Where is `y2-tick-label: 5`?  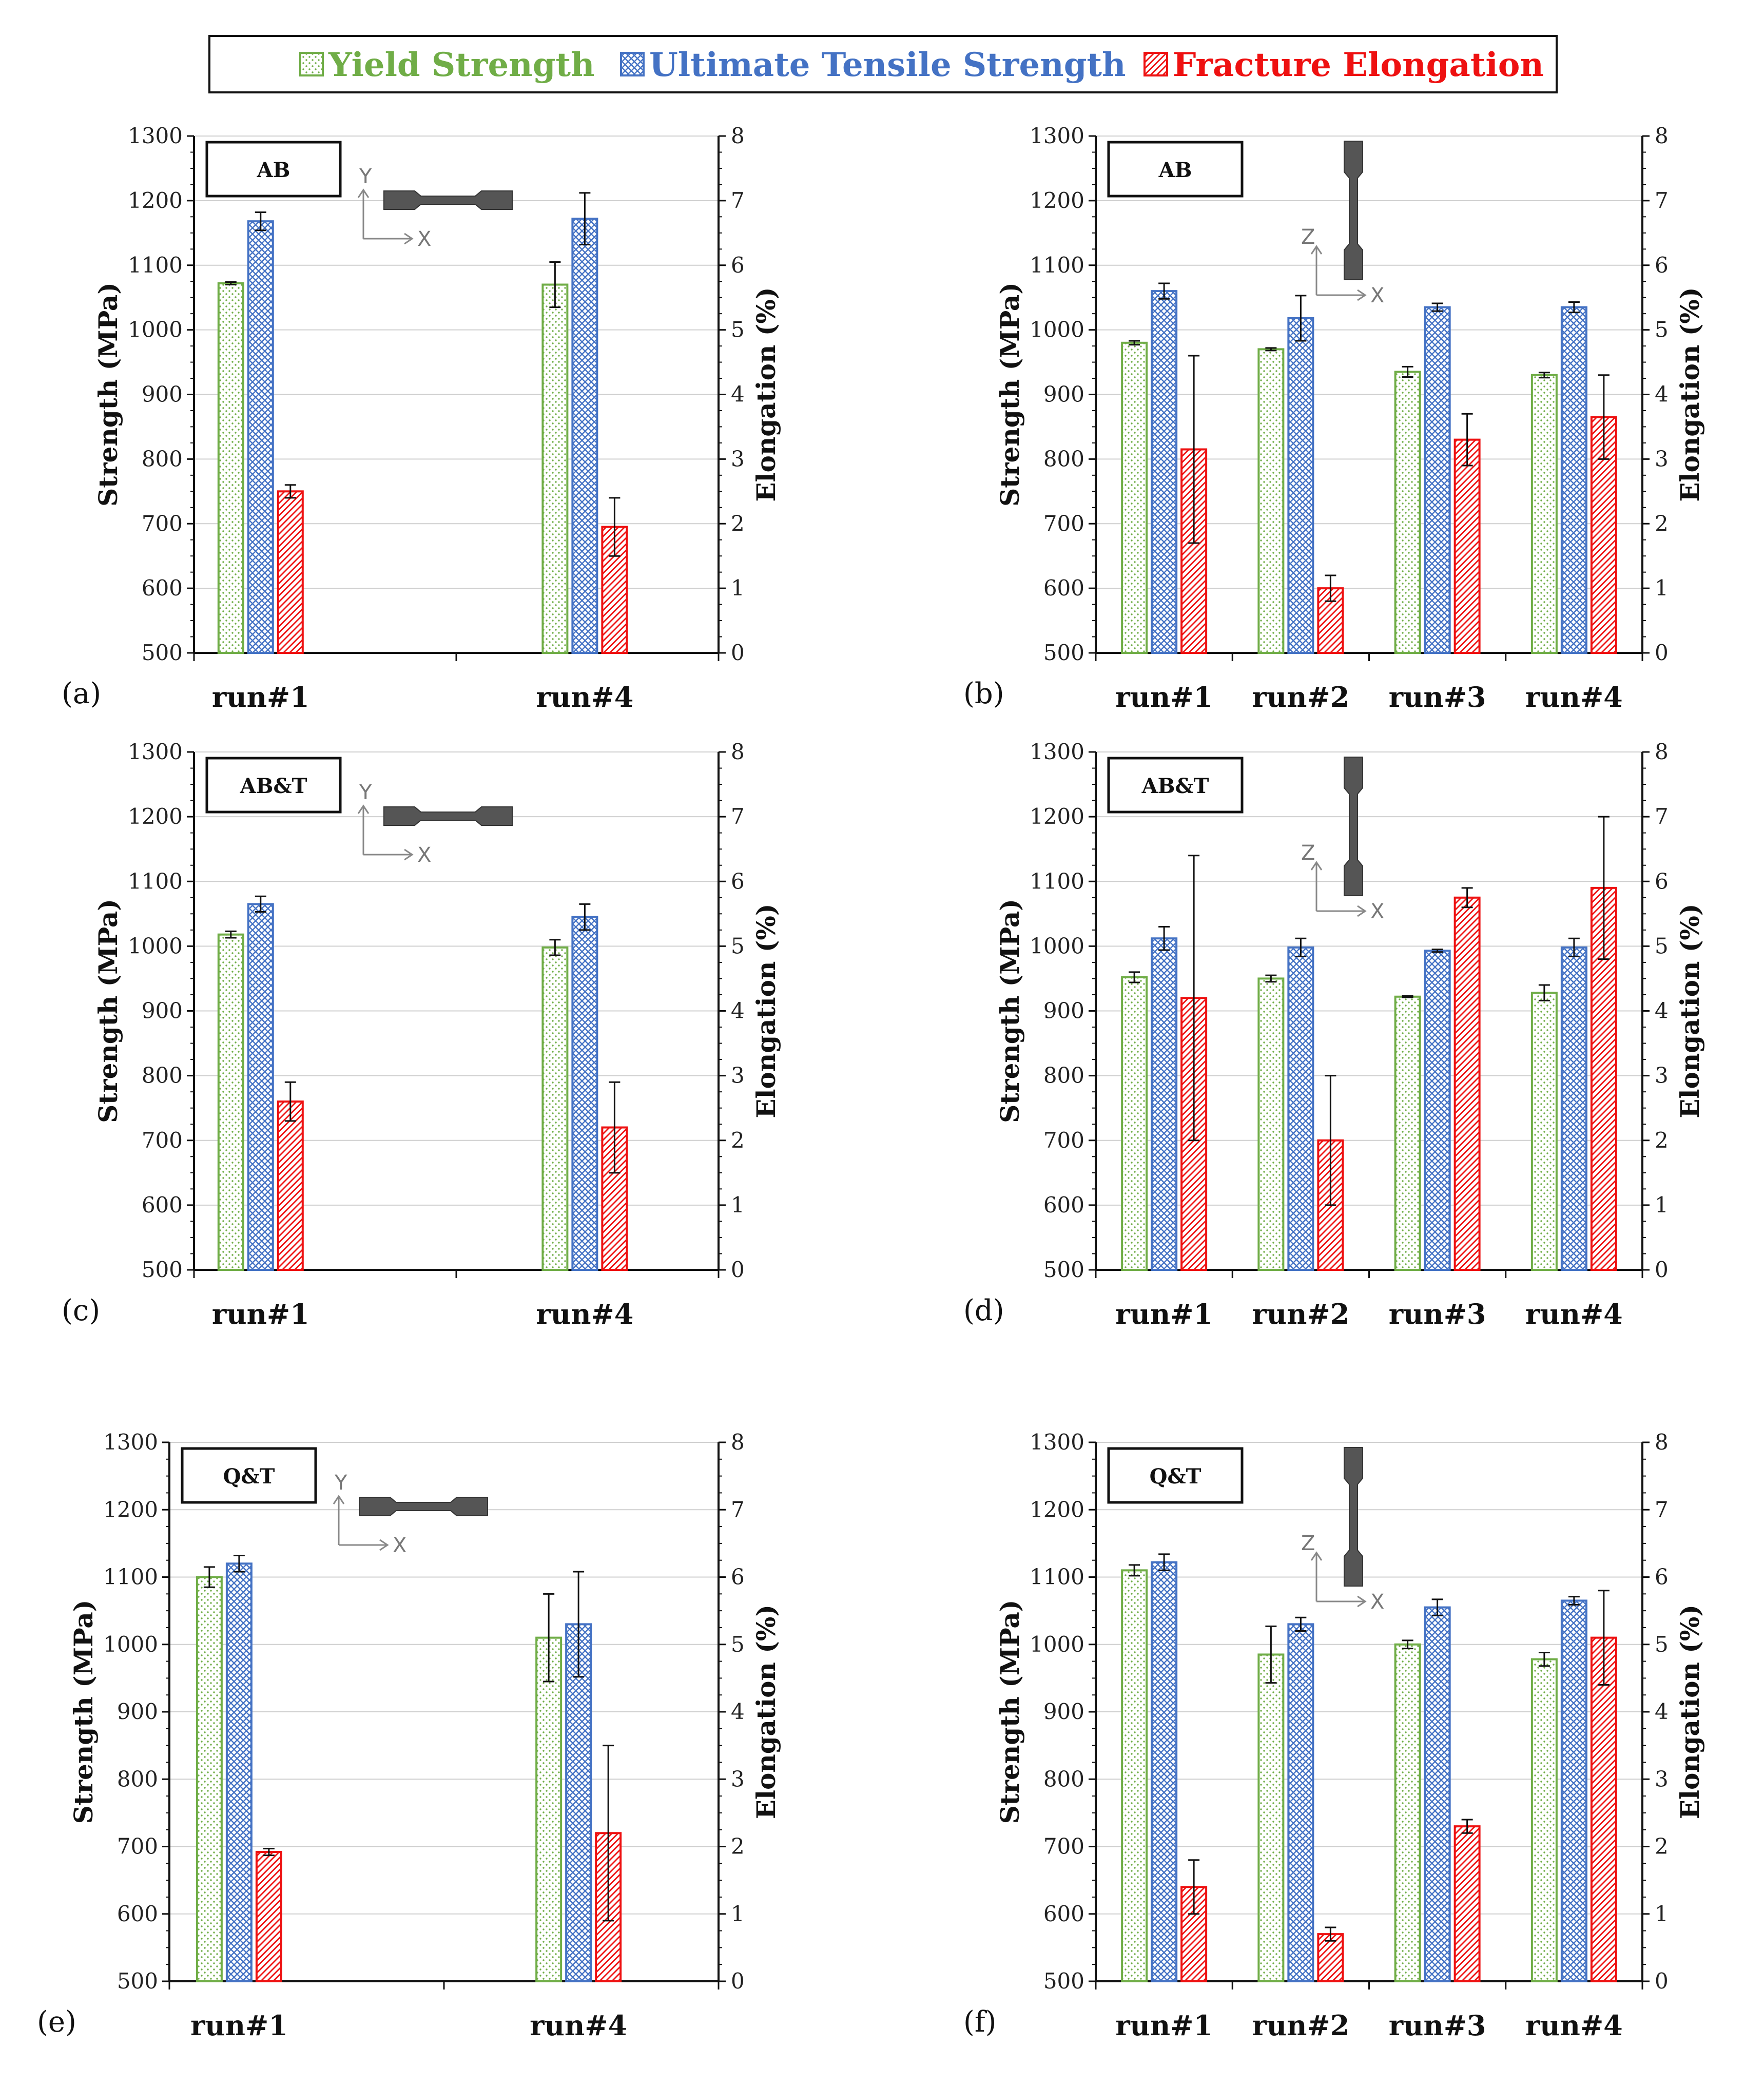 y2-tick-label: 5 is located at coordinates (1662, 329).